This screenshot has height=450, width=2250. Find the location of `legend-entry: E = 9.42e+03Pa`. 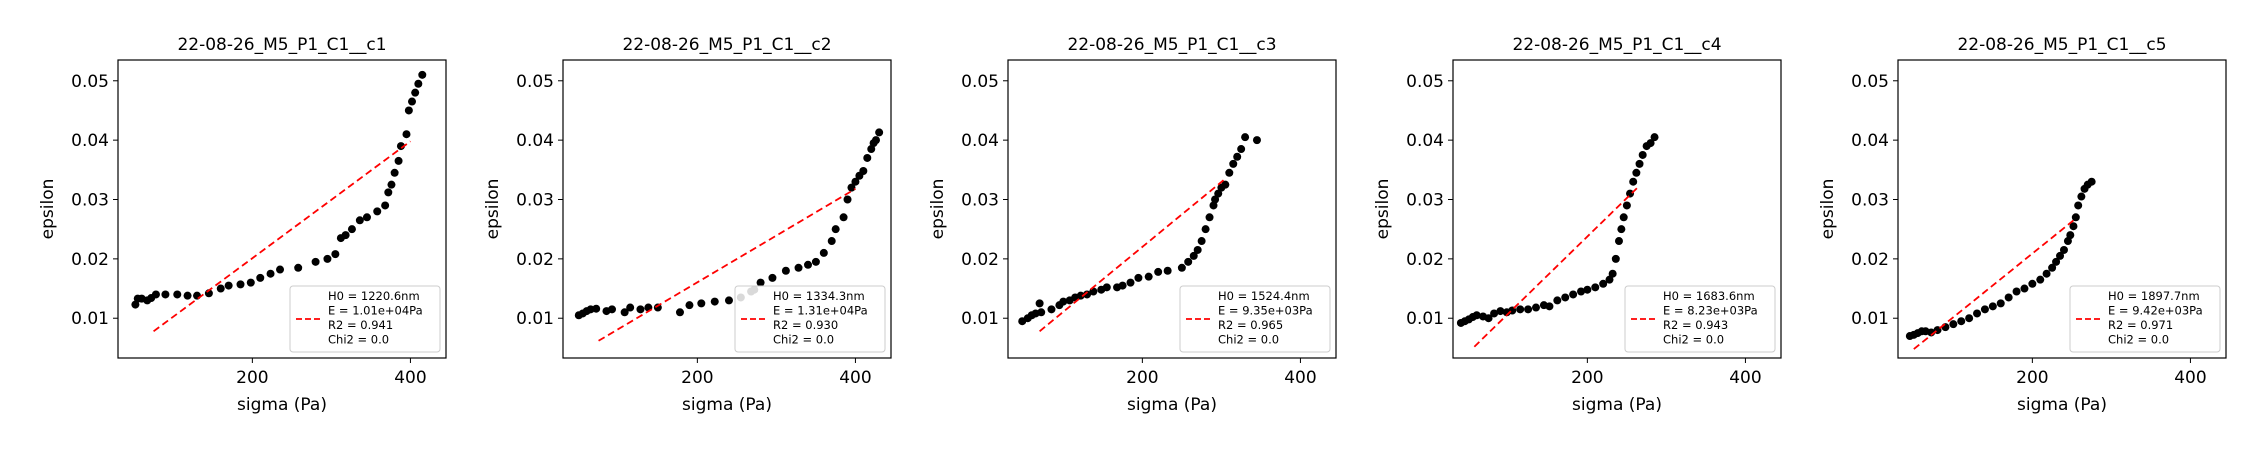

legend-entry: E = 9.42e+03Pa is located at coordinates (2155, 311).